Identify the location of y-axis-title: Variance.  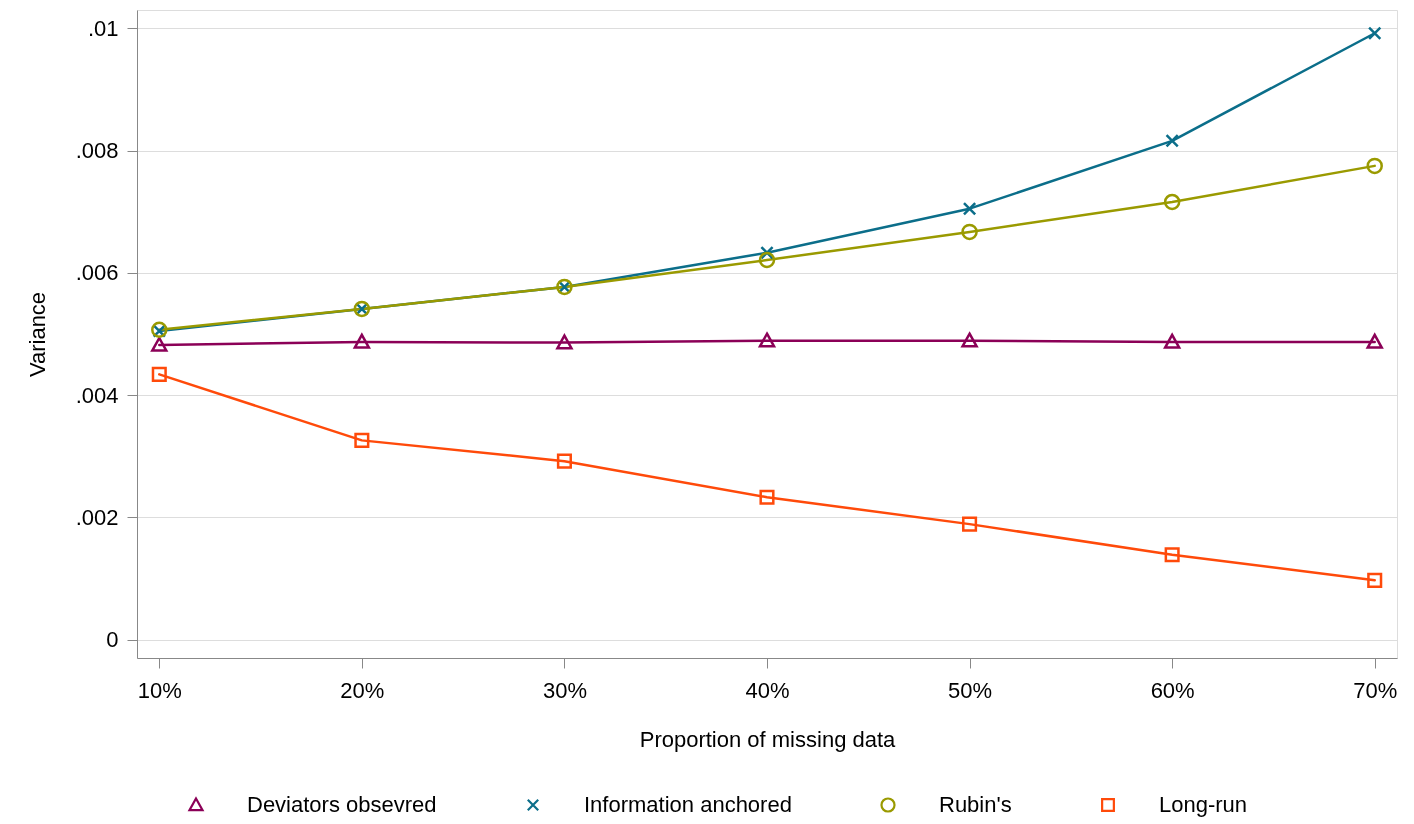
(37, 334).